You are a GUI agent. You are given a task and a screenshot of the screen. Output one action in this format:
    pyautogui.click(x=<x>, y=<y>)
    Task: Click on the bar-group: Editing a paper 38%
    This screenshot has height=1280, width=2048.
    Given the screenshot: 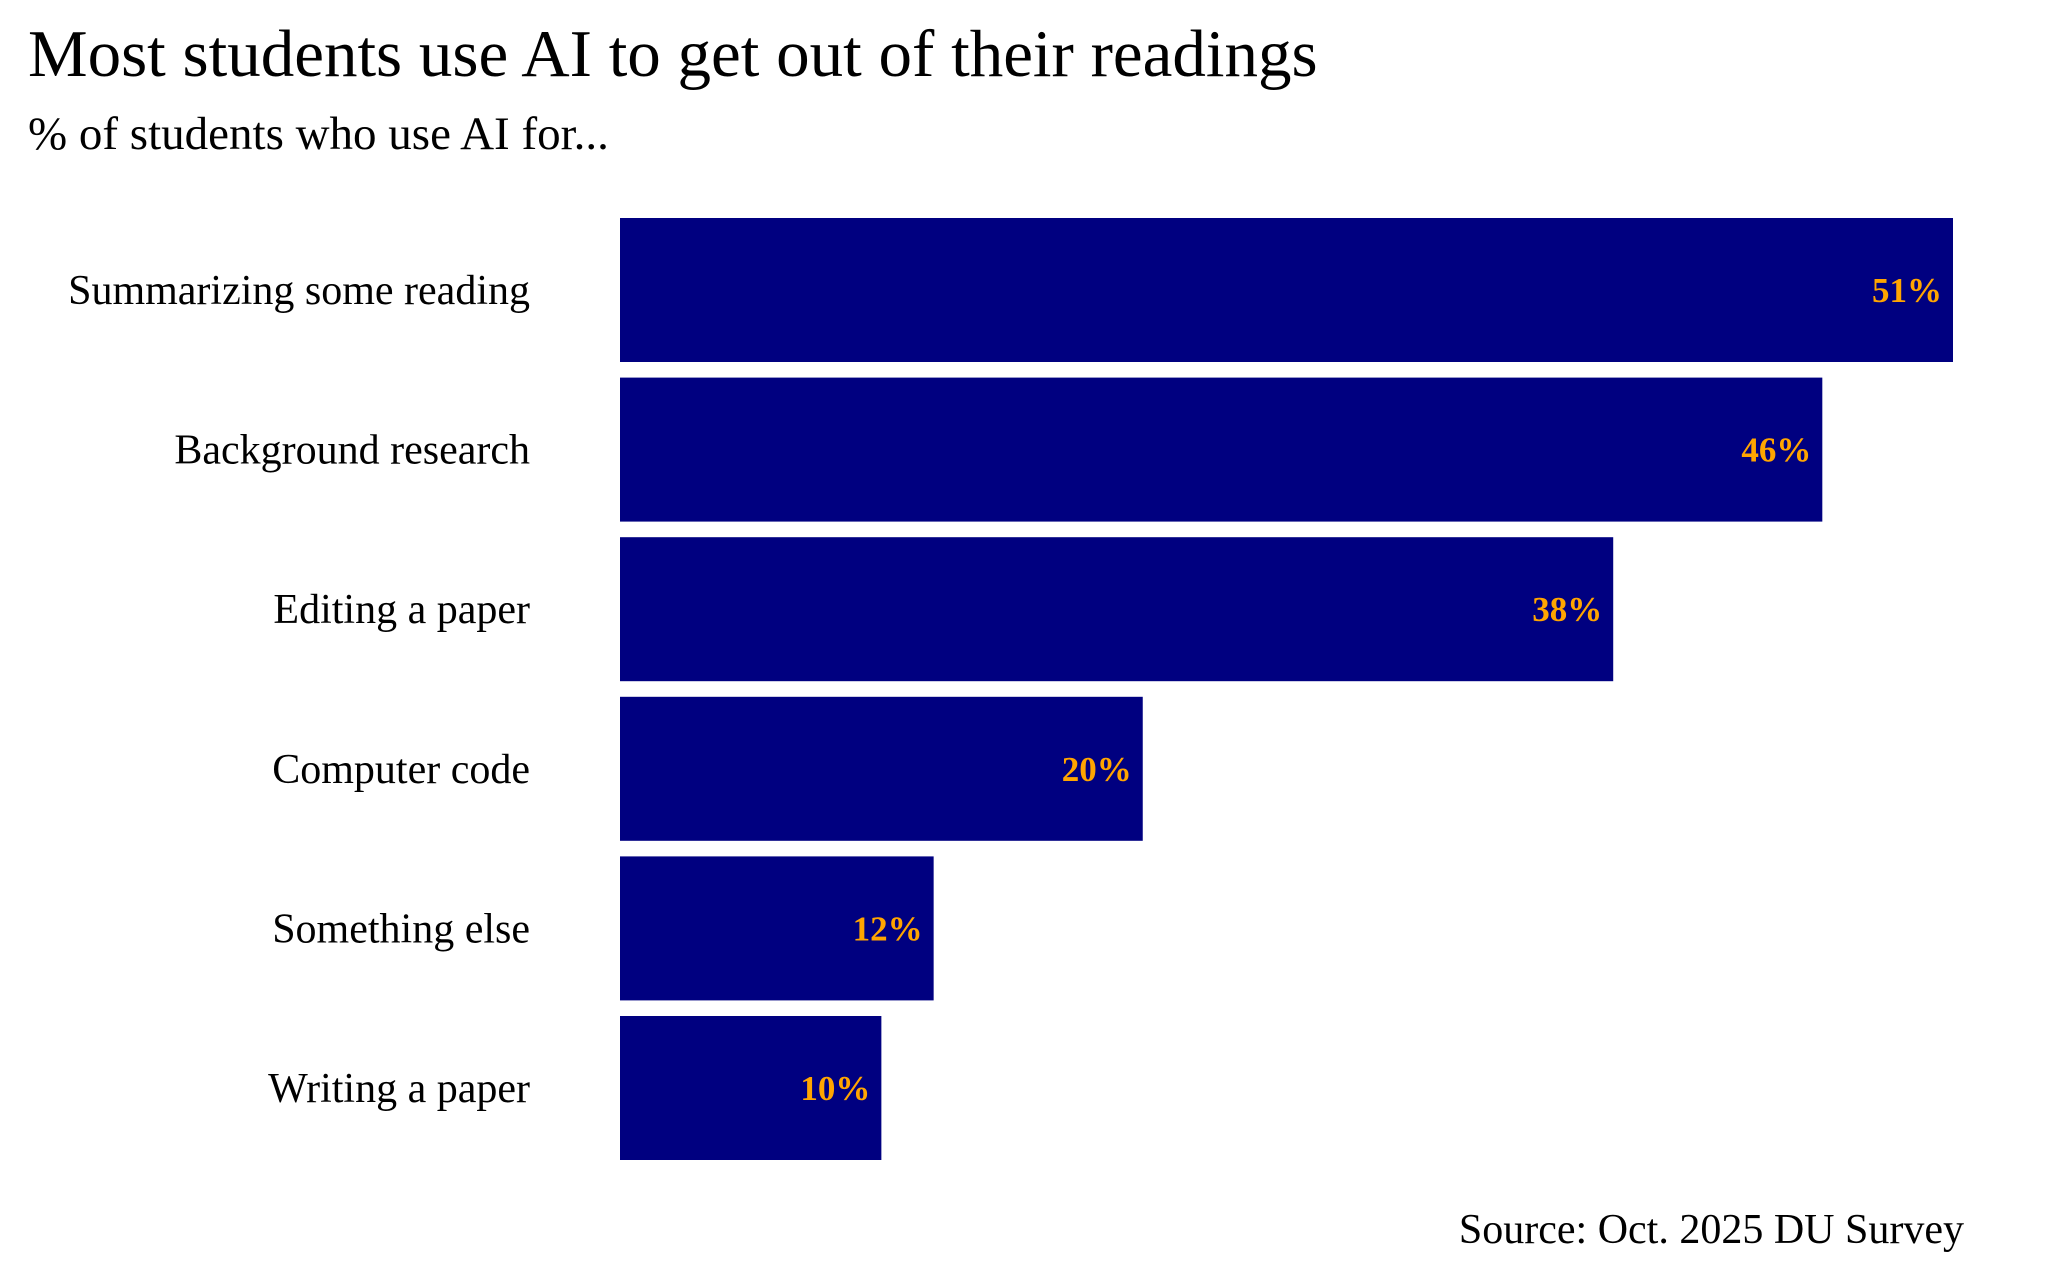 What is the action you would take?
    pyautogui.click(x=943, y=609)
    